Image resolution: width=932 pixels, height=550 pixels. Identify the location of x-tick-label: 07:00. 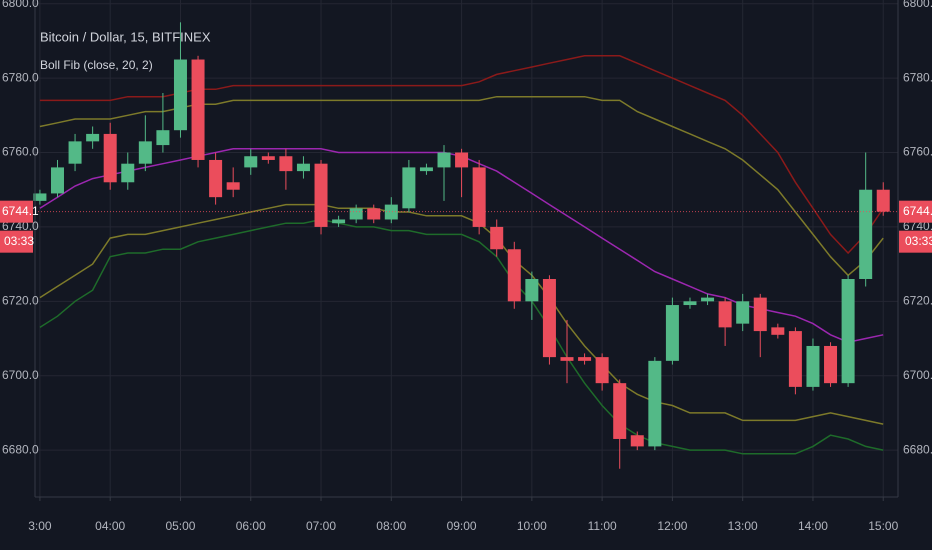
(321, 526).